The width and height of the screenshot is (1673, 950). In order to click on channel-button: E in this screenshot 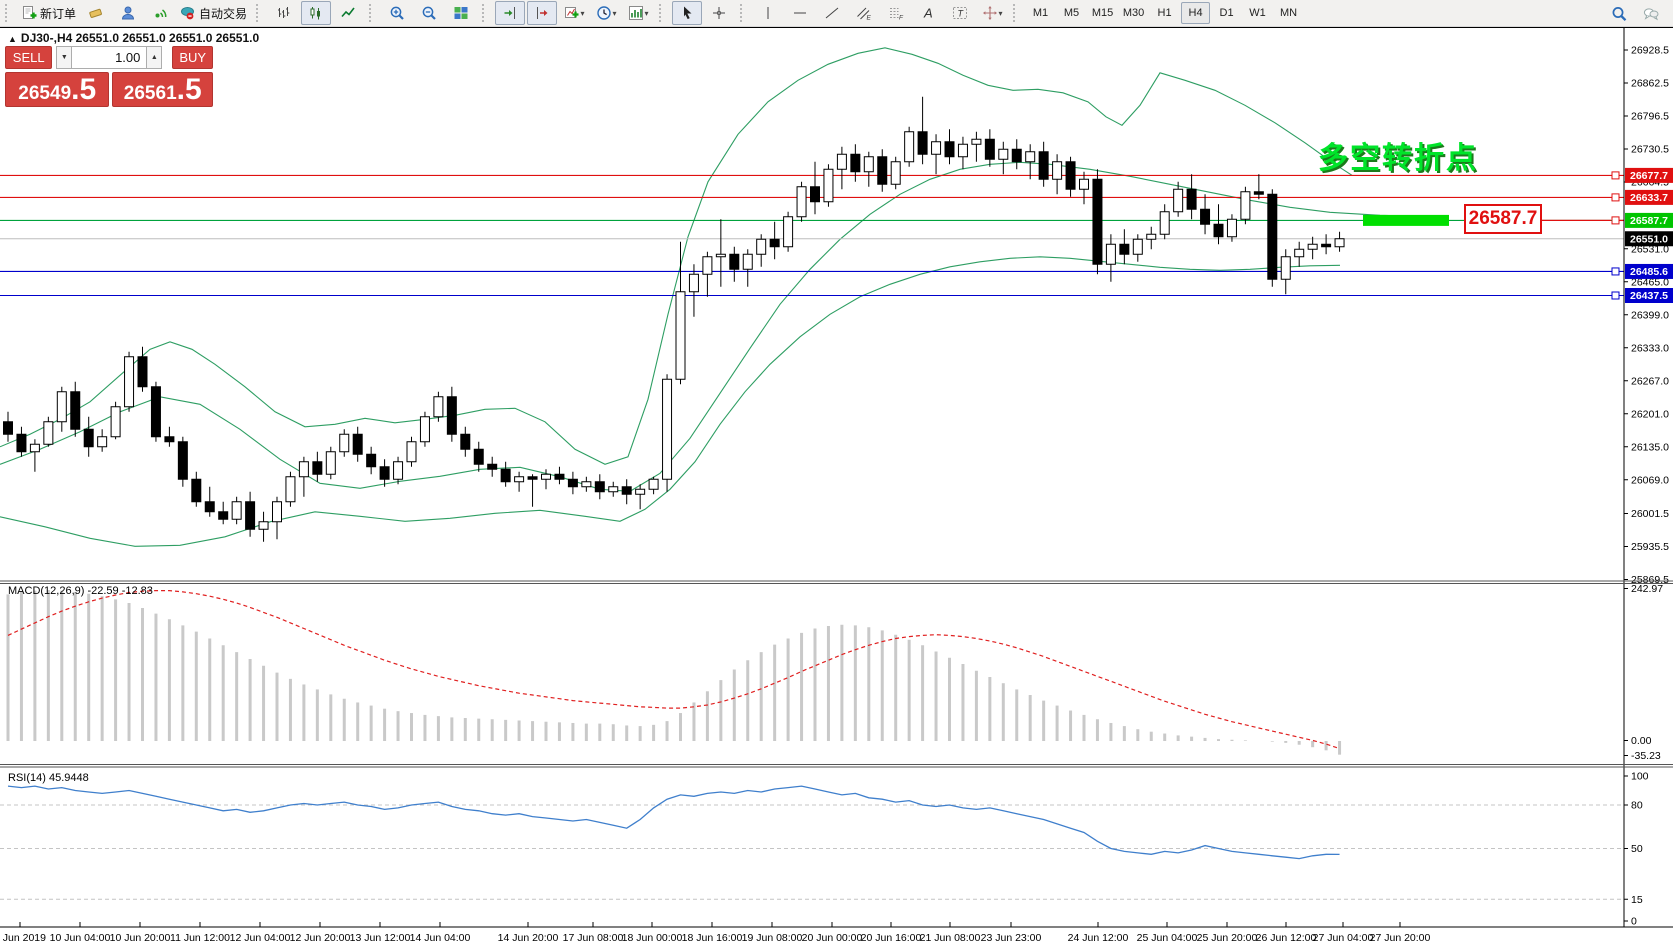, I will do `click(864, 13)`.